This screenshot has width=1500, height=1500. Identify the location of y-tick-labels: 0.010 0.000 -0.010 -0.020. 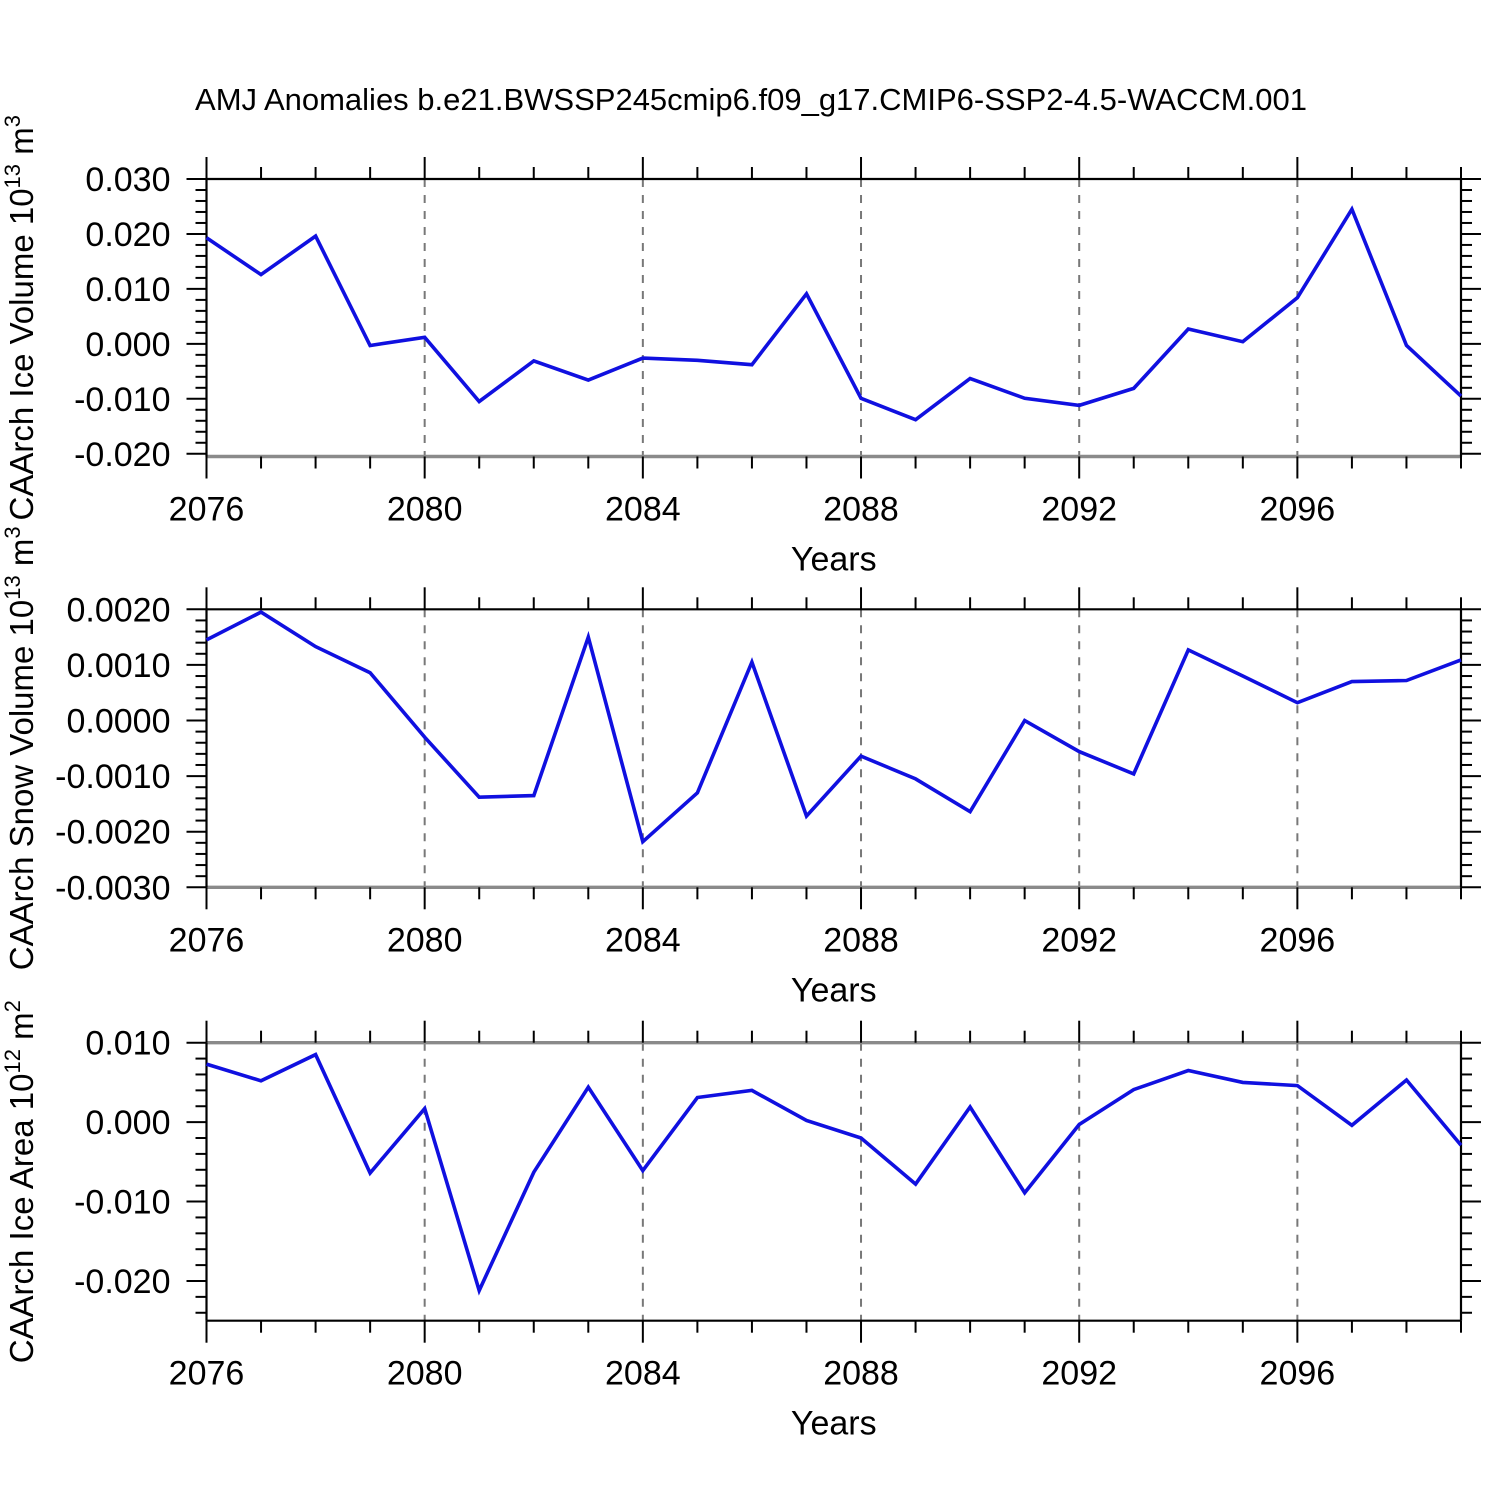
(122, 1163).